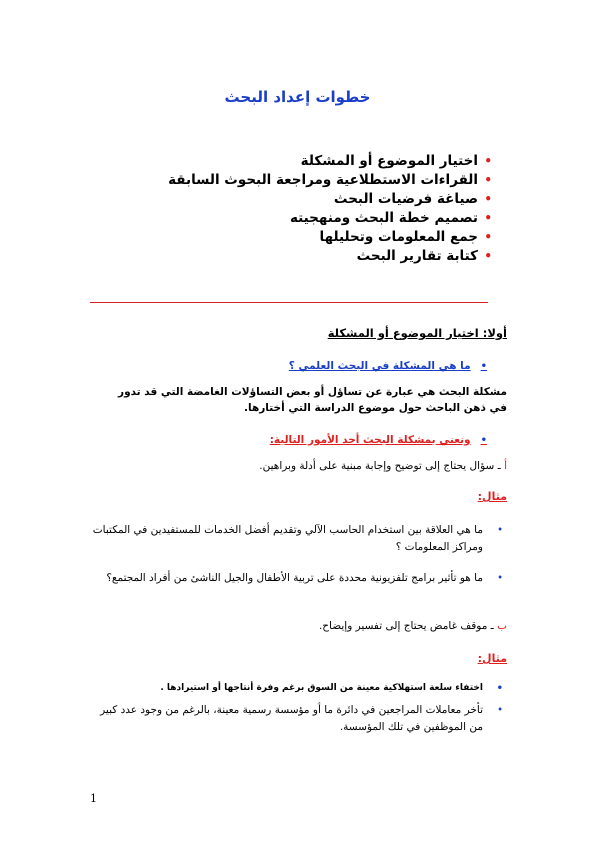  I want to click on step-item: • جمع المعلومات وتحليلها, so click(332, 237).